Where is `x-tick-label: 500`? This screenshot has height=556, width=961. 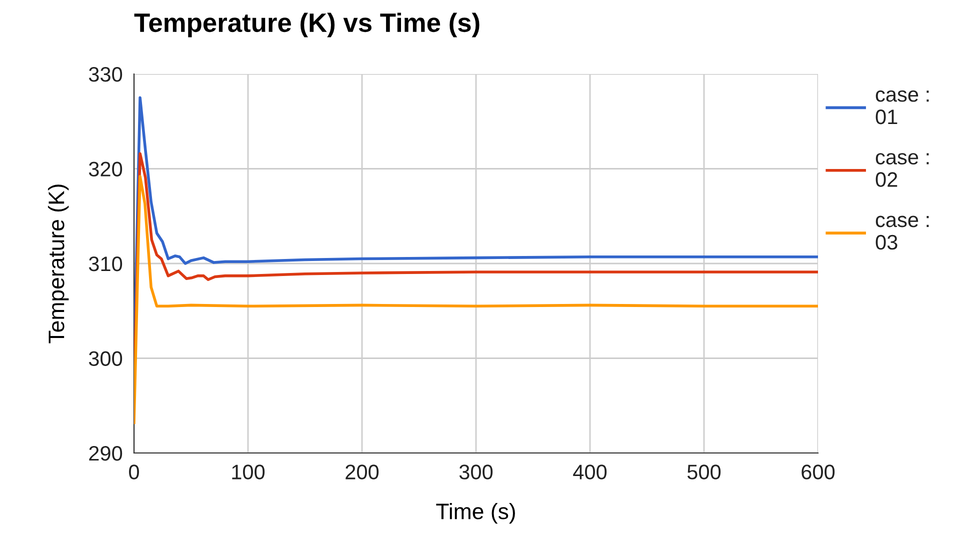
x-tick-label: 500 is located at coordinates (704, 472).